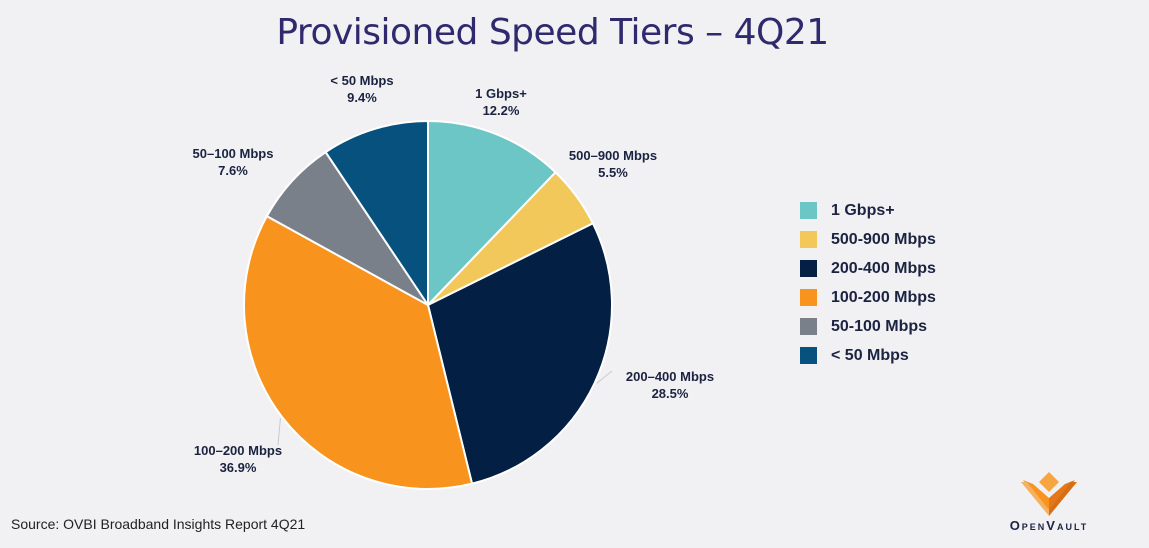  I want to click on openvault-logo-icon, so click(1049, 494).